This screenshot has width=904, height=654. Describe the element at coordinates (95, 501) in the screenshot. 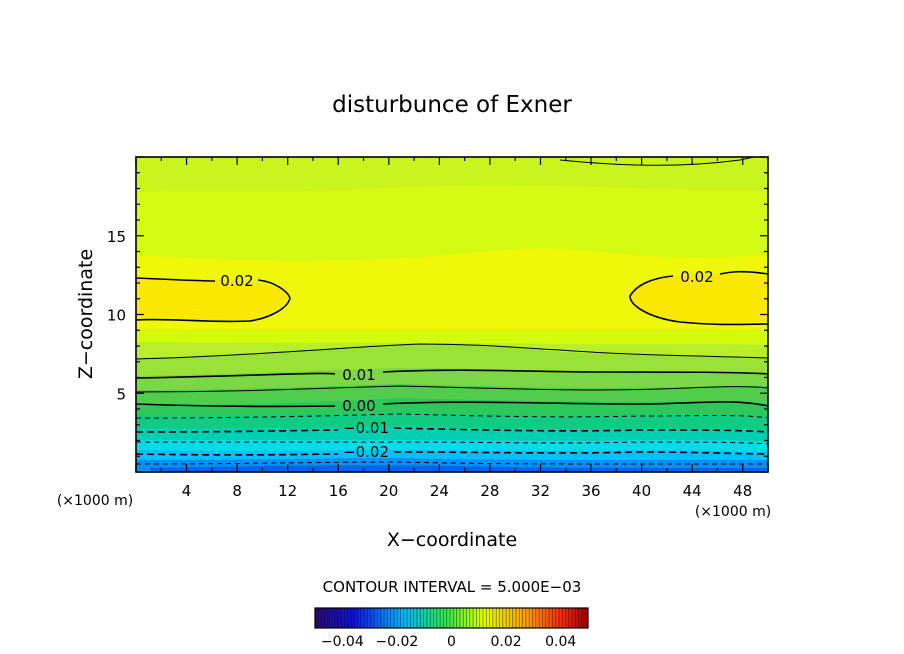

I see `x-unit-left: (×1000 m)` at that location.